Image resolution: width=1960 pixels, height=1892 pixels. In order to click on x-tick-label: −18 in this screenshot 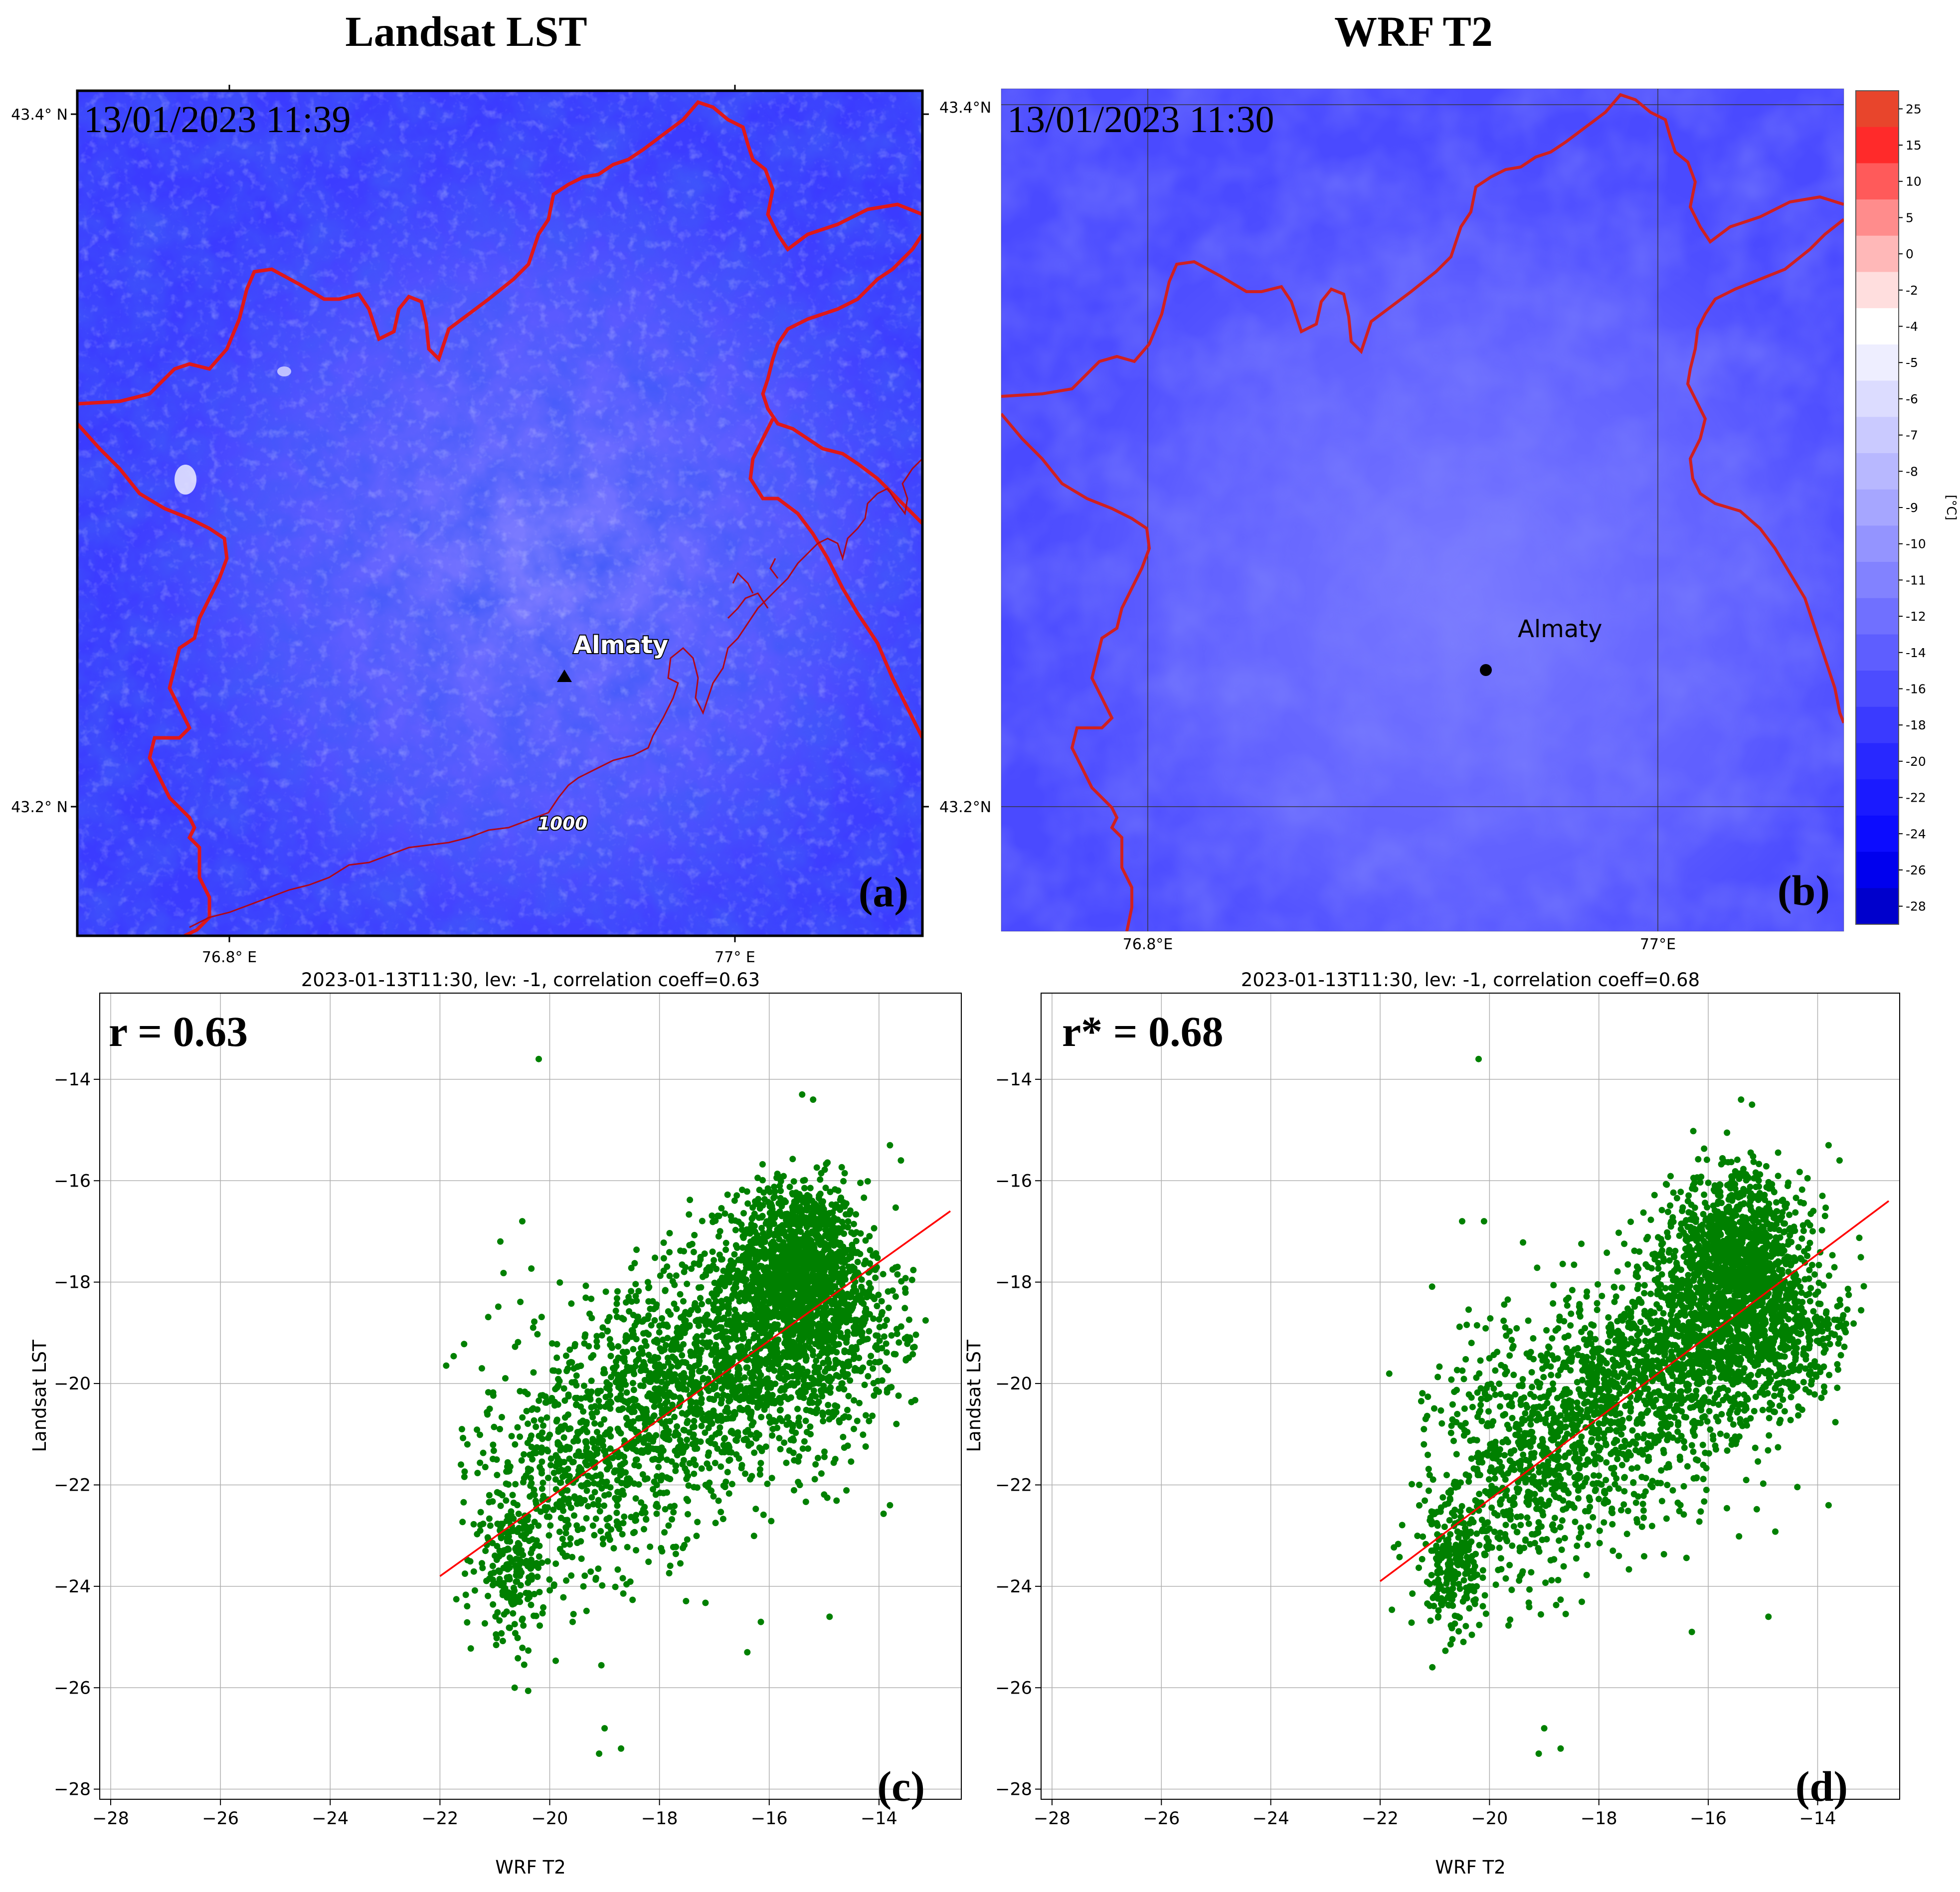, I will do `click(659, 1819)`.